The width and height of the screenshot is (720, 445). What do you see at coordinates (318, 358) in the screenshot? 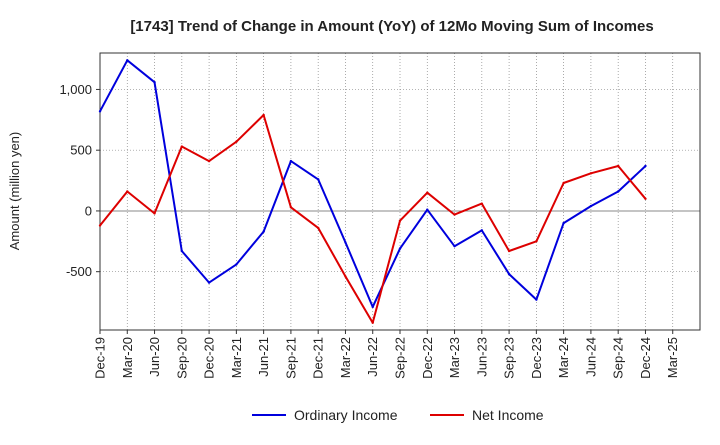
I see `x-tick-label: Dec-21` at bounding box center [318, 358].